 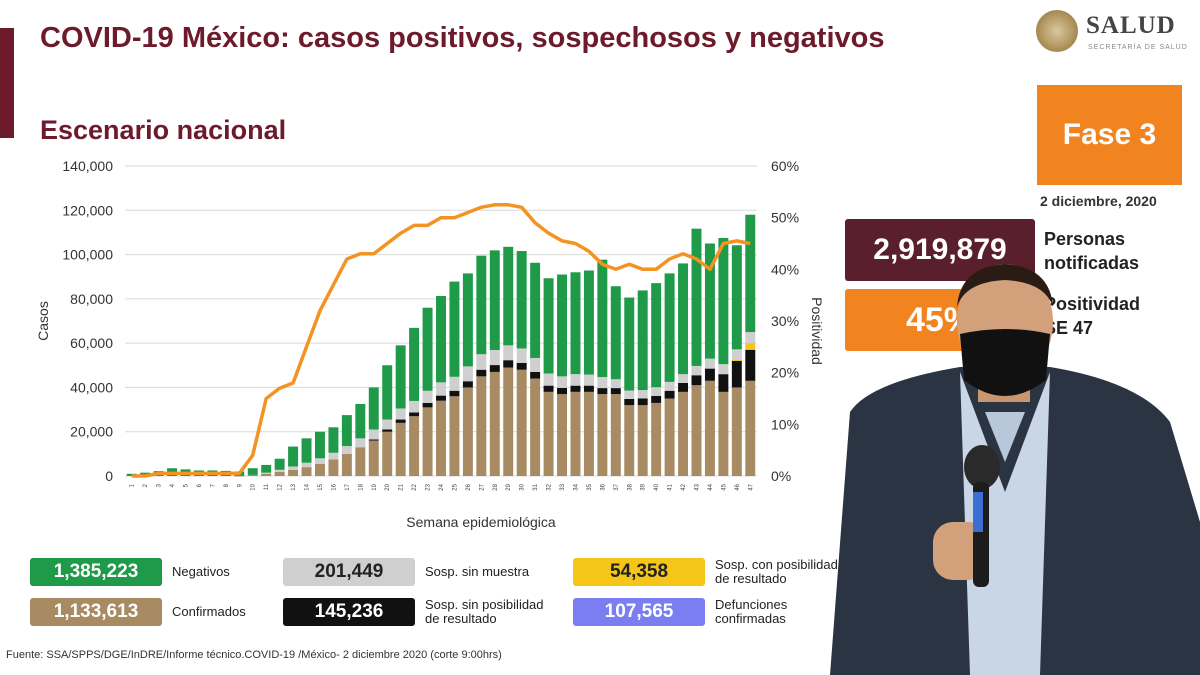 What do you see at coordinates (1069, 328) in the screenshot?
I see `positivity-label-line2: SE 47` at bounding box center [1069, 328].